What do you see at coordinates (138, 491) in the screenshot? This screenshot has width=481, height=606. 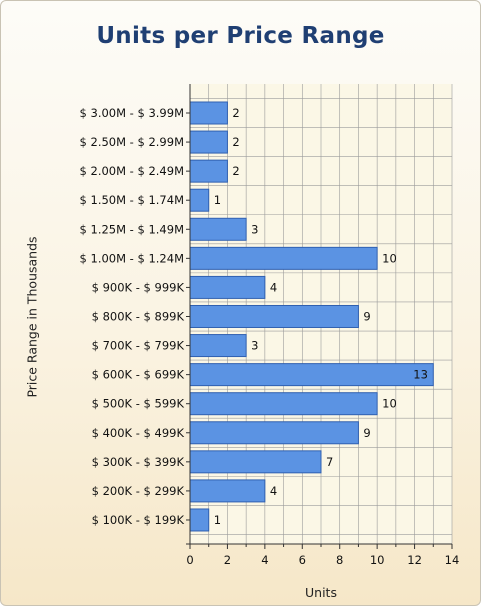 I see `category-label: $ 200K - $ 299K` at bounding box center [138, 491].